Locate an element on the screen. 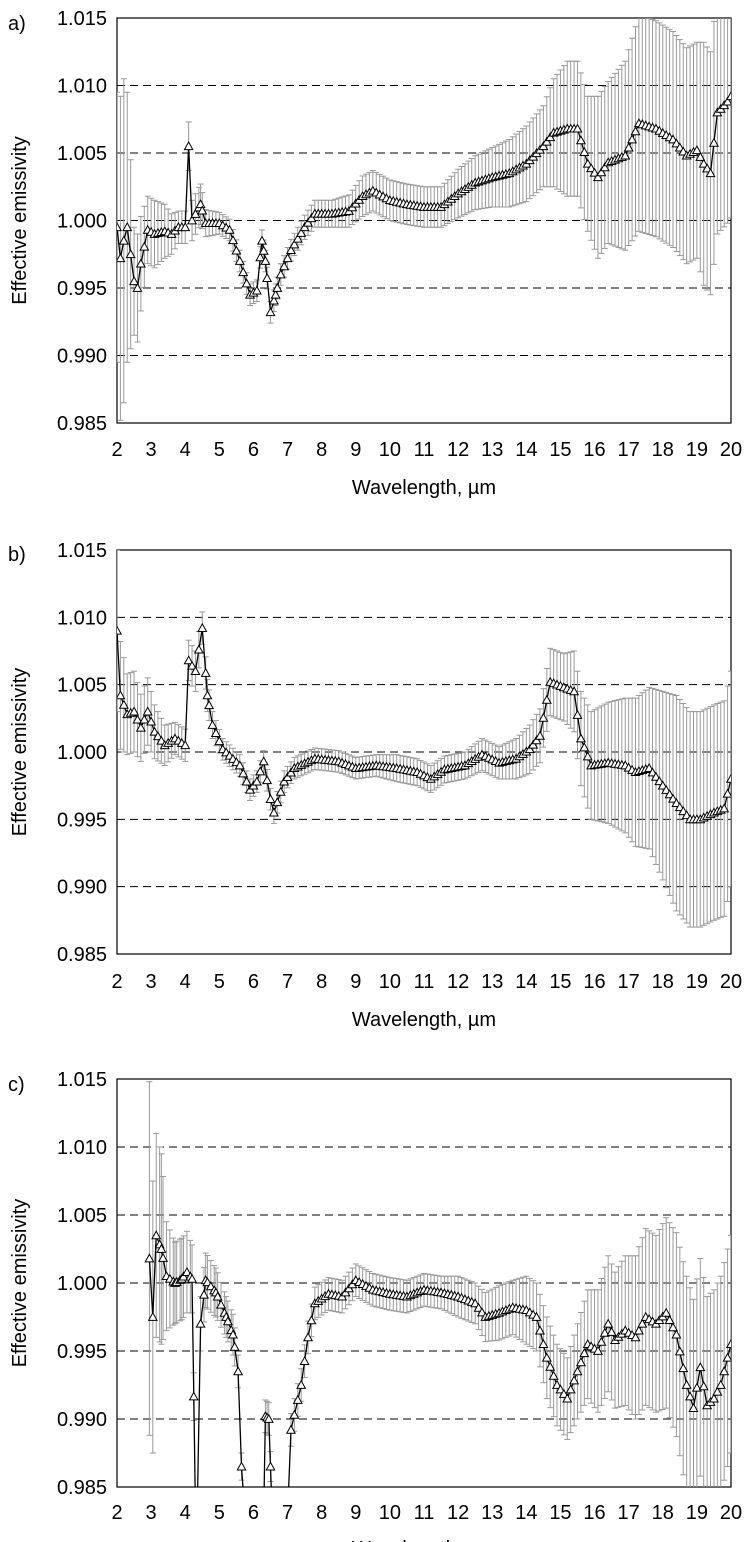 The height and width of the screenshot is (1542, 744). x-tick-label: 2 is located at coordinates (116, 982).